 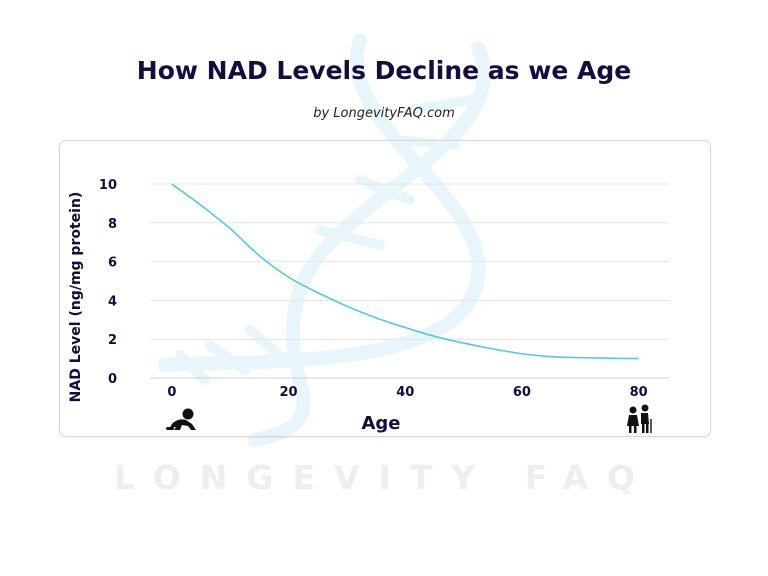 I want to click on y-tick-label-6: 6, so click(x=112, y=263).